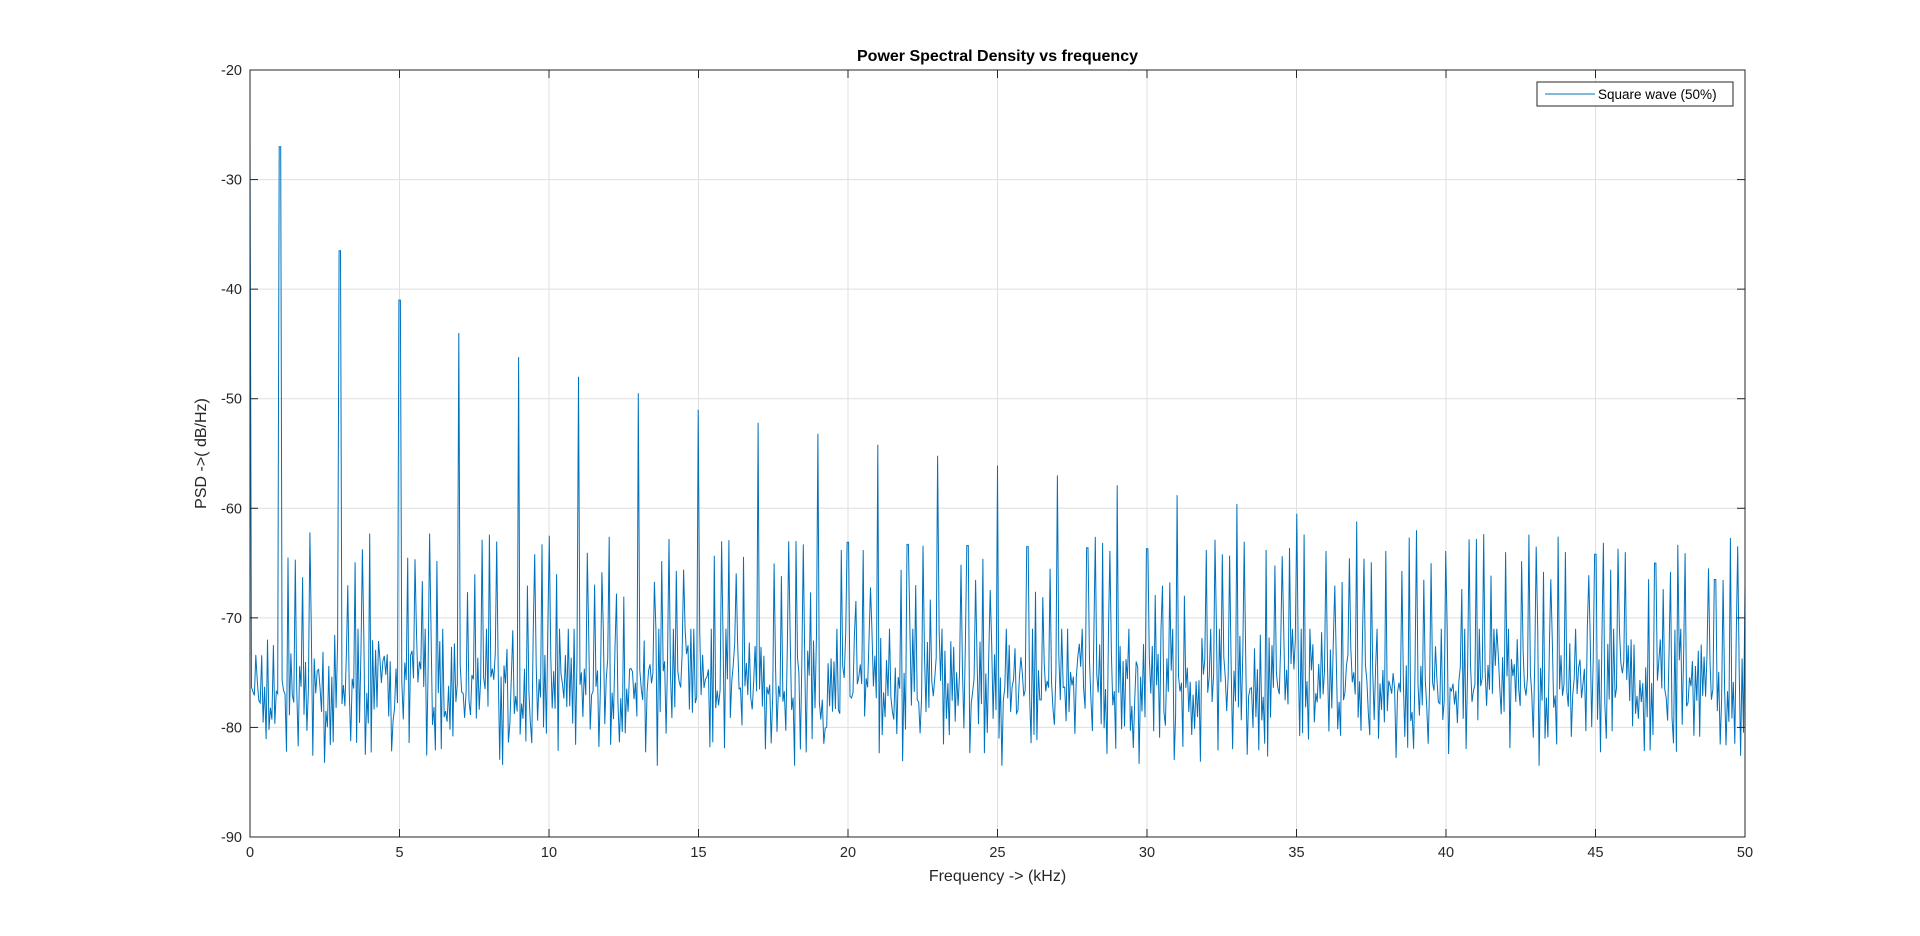 The width and height of the screenshot is (1920, 936). I want to click on x-tick-label: 0, so click(250, 853).